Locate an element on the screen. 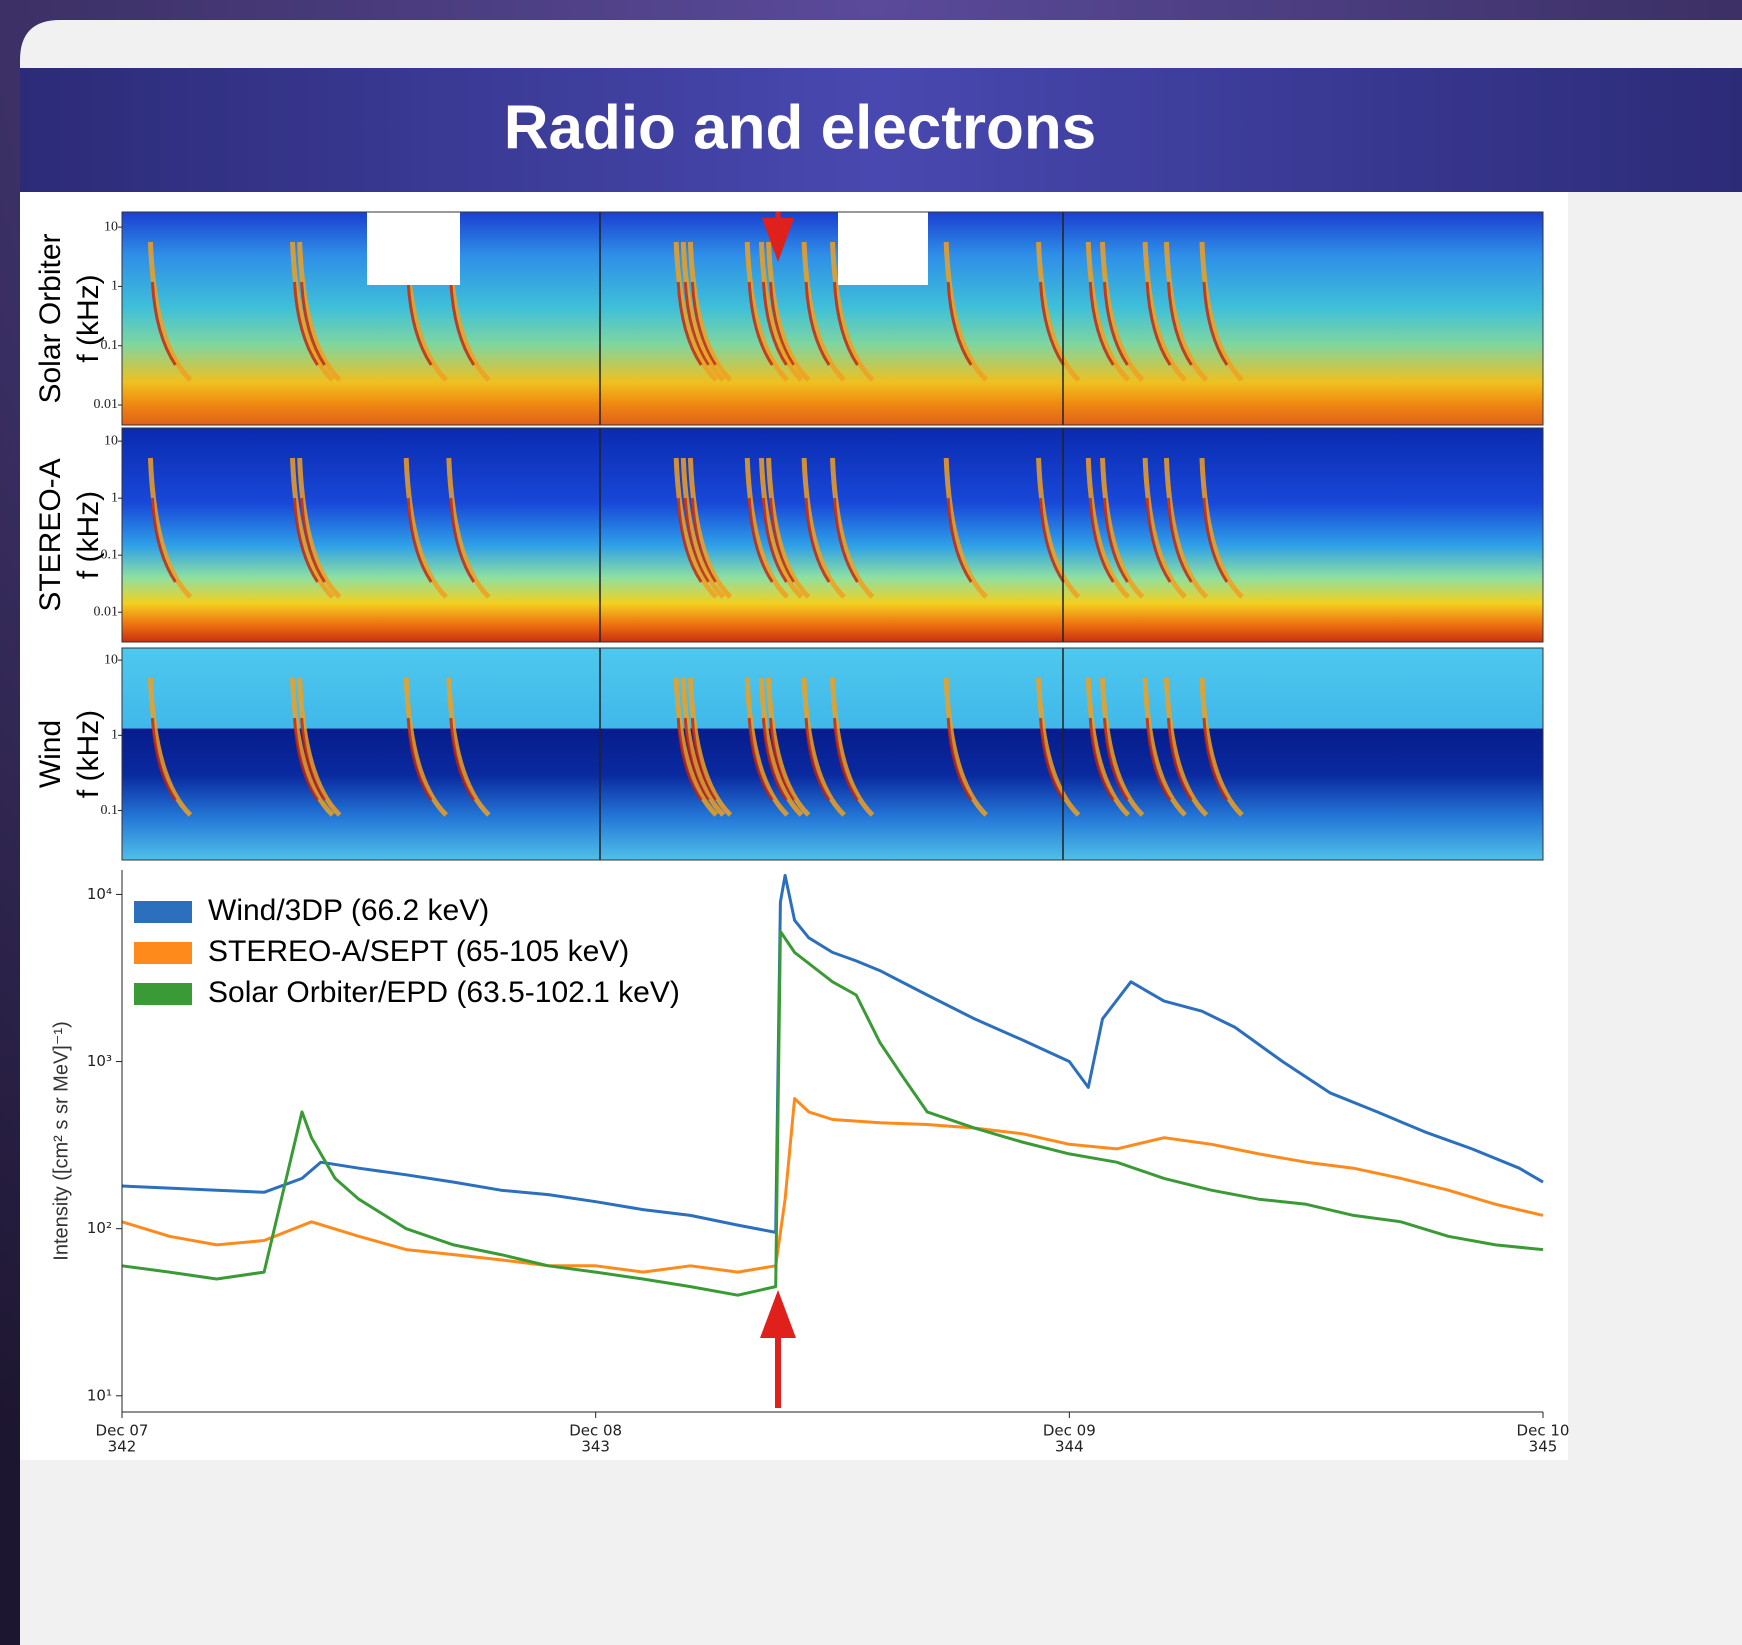 This screenshot has width=1742, height=1645. legend-label: Solar Orbiter/EPD (63.5-102.1 keV) is located at coordinates (444, 992).